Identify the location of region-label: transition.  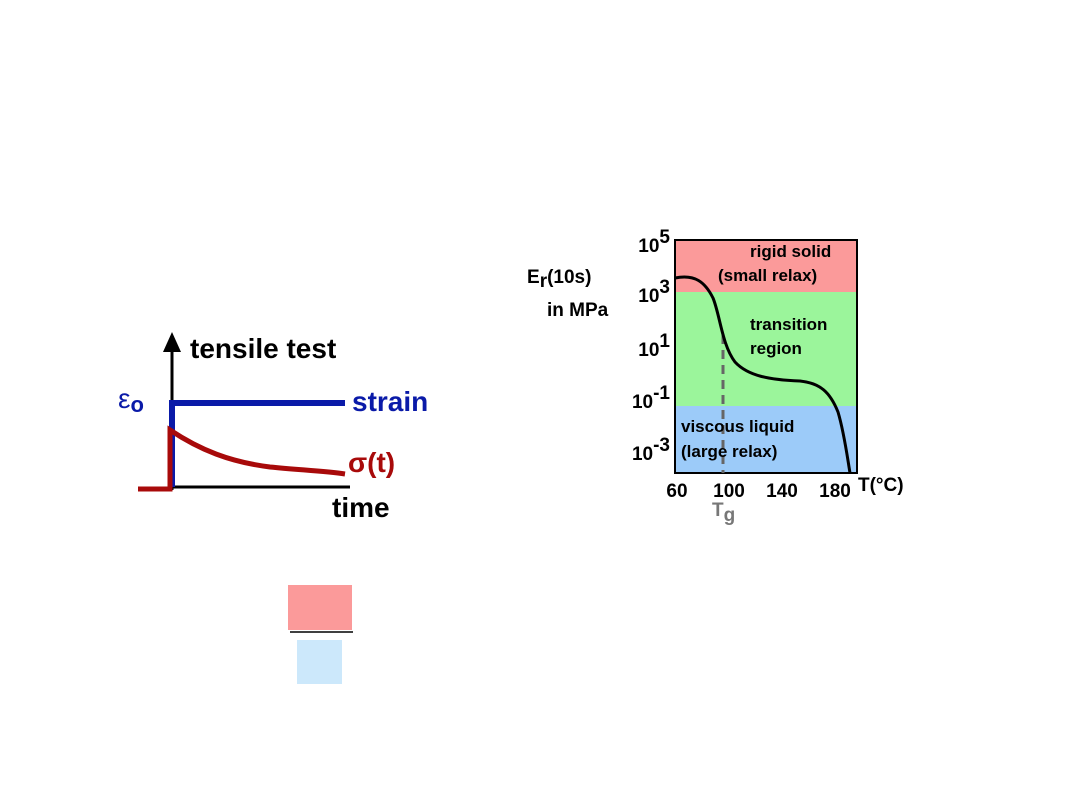
(788, 324).